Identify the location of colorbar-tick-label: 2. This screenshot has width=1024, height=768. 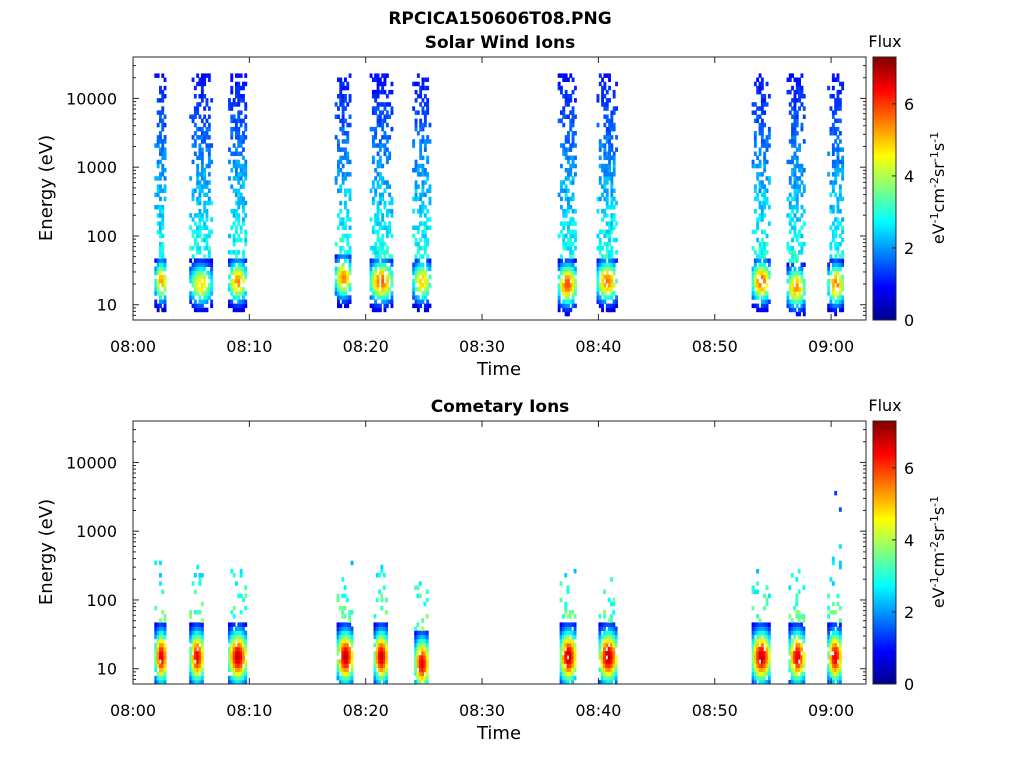
(909, 612).